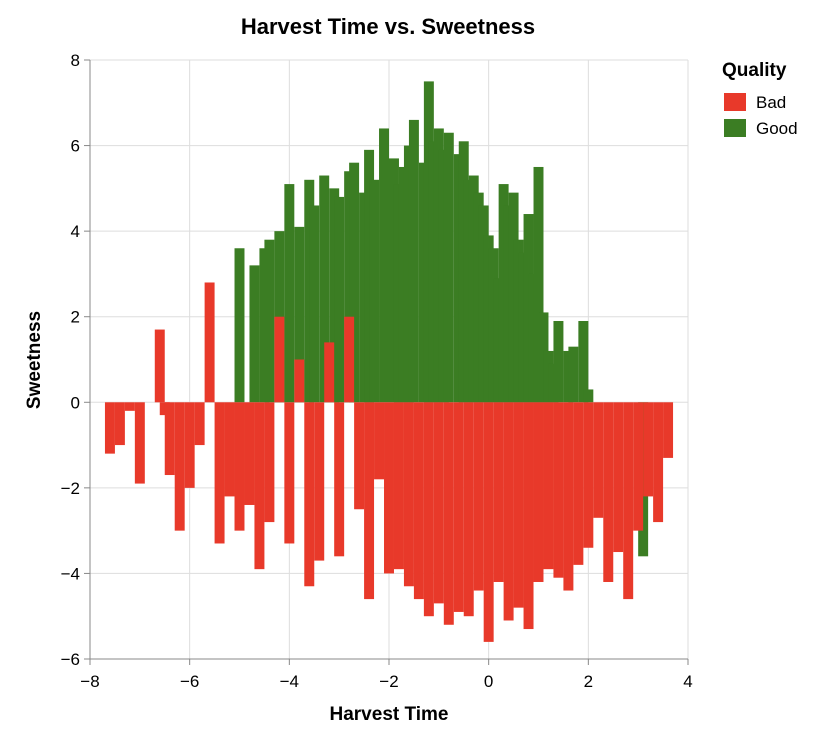 This screenshot has height=740, width=816. Describe the element at coordinates (588, 681) in the screenshot. I see `x-tick-label: 2` at that location.